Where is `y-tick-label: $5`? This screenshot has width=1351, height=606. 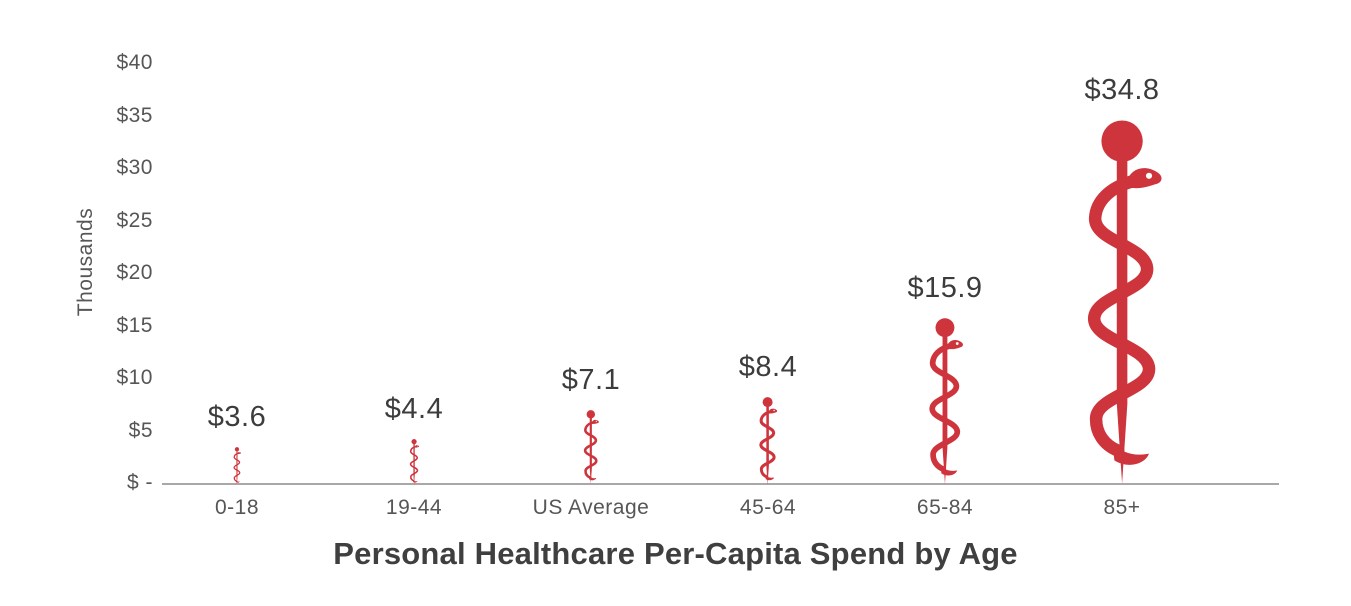 y-tick-label: $5 is located at coordinates (140, 430).